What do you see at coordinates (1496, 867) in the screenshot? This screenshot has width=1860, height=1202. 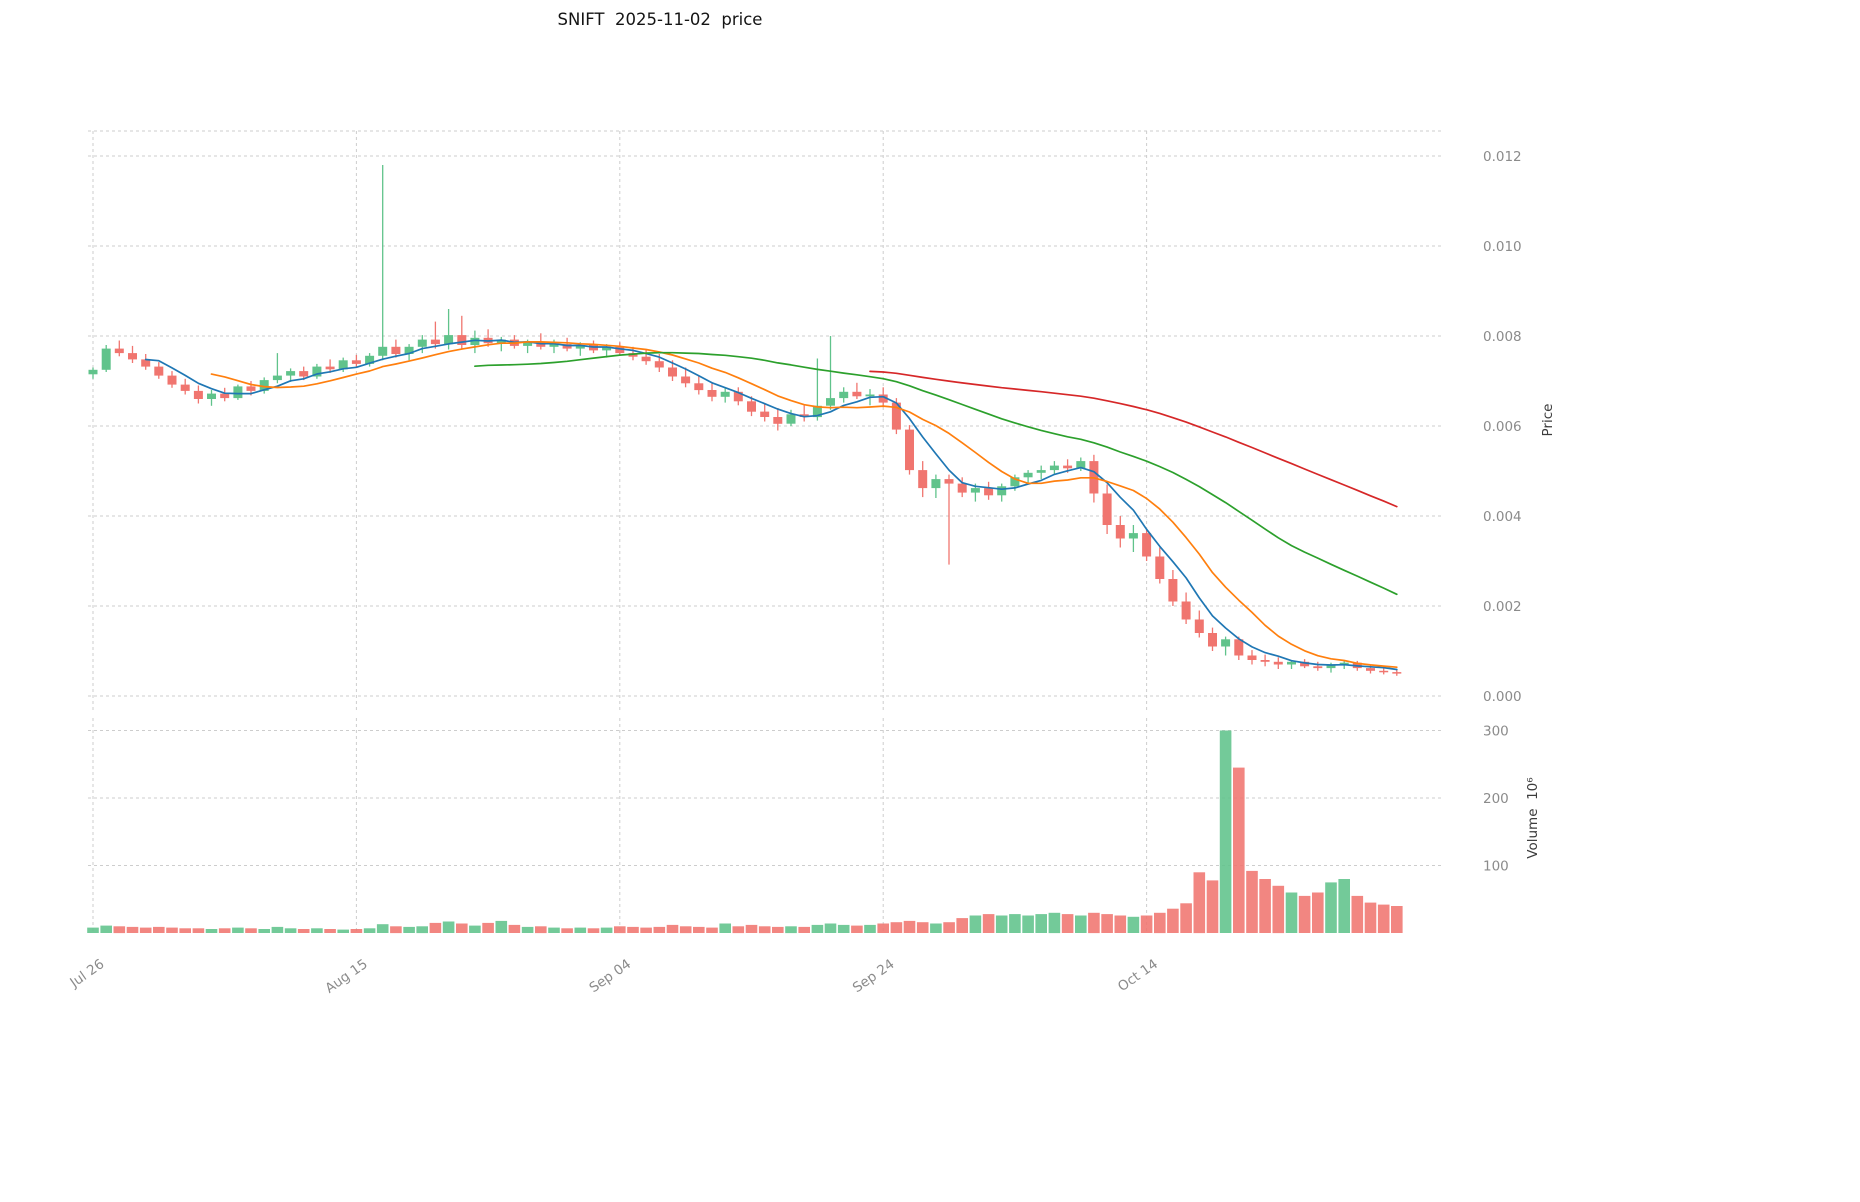 I see `volume-tick-label: 100` at bounding box center [1496, 867].